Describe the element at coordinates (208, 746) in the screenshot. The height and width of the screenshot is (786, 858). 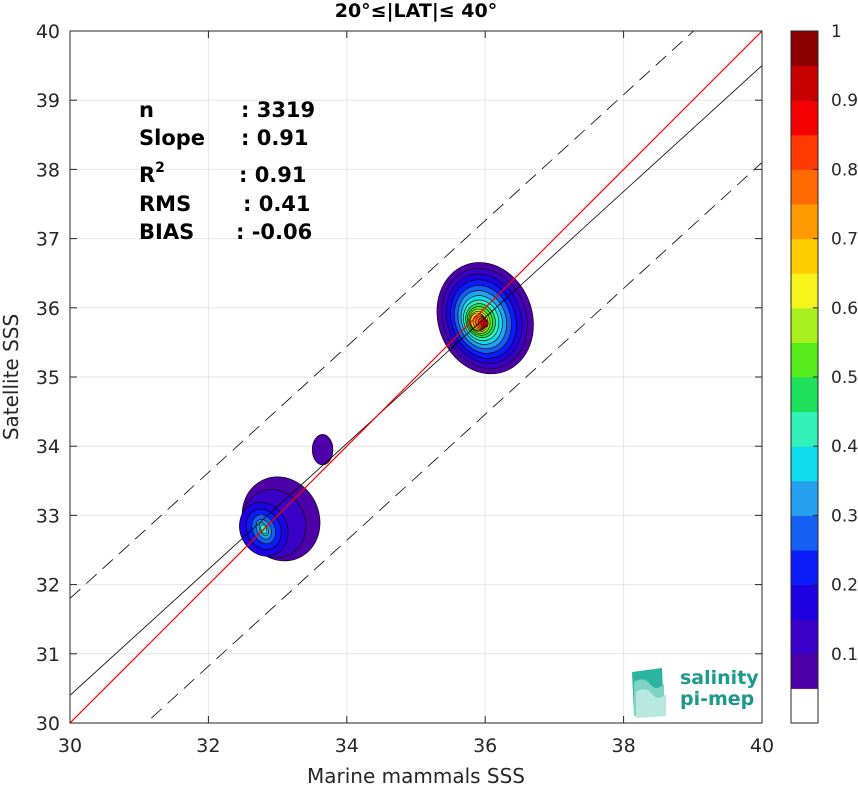
I see `x-tick-label: 32` at that location.